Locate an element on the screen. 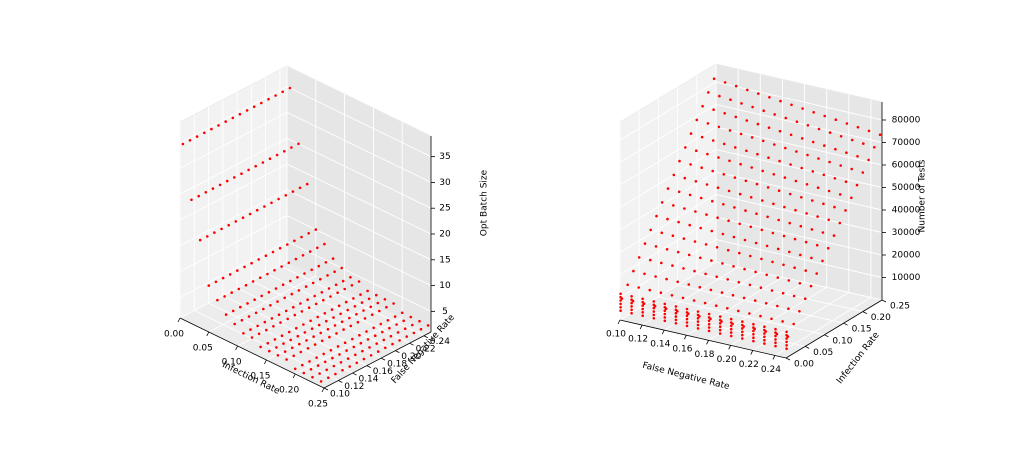 The image size is (1028, 461). opt-batch-size-axis-label: Opt Batch Size is located at coordinates (485, 202).